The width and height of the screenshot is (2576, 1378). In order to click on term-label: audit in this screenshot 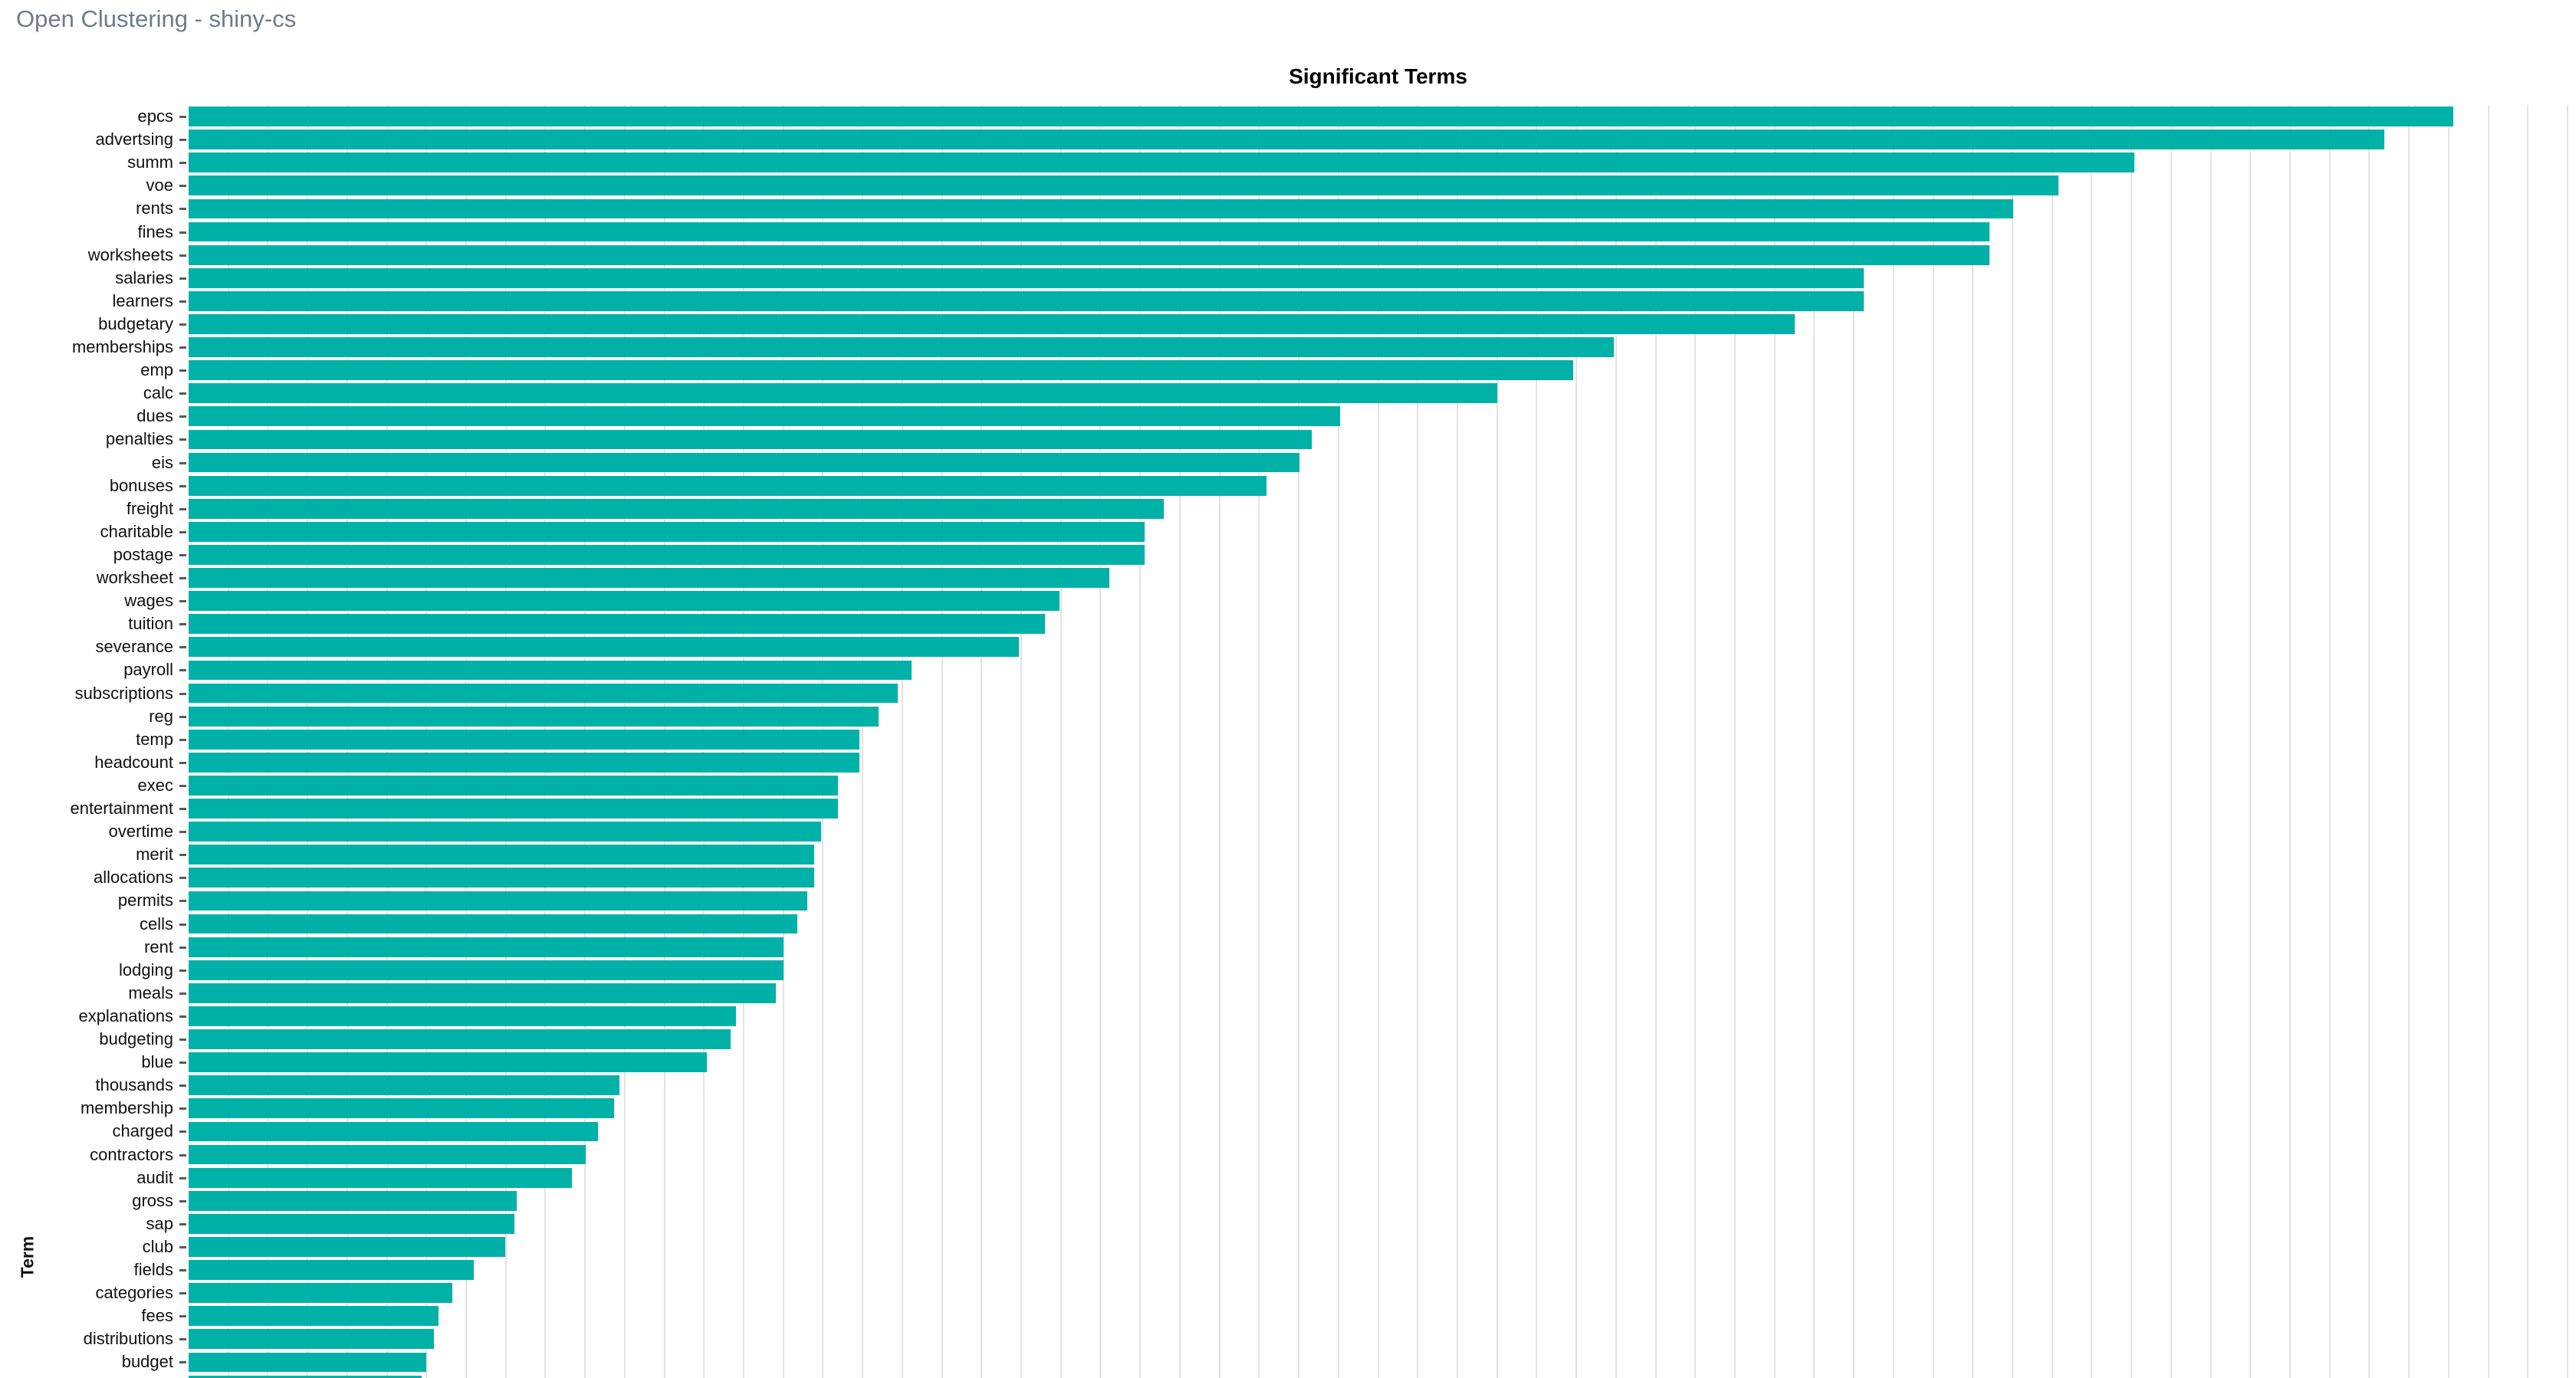, I will do `click(154, 1177)`.